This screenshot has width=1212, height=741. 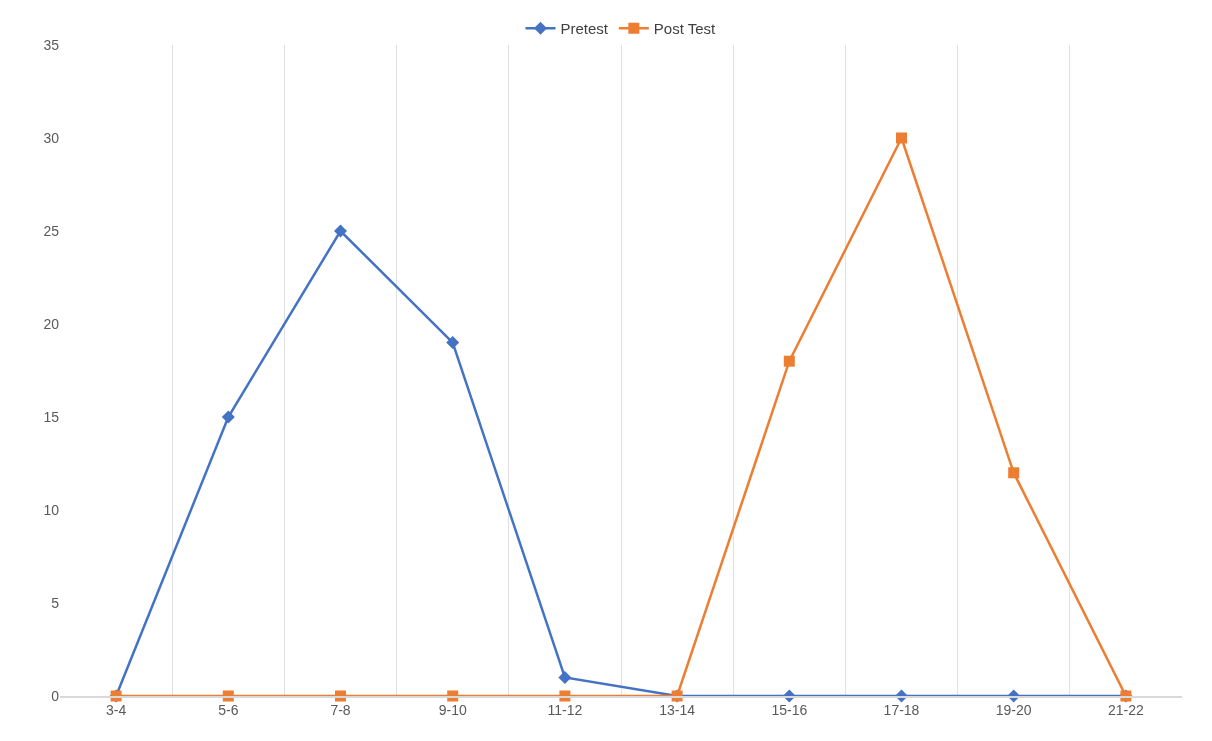 What do you see at coordinates (51, 44) in the screenshot?
I see `y-tick-label: 35` at bounding box center [51, 44].